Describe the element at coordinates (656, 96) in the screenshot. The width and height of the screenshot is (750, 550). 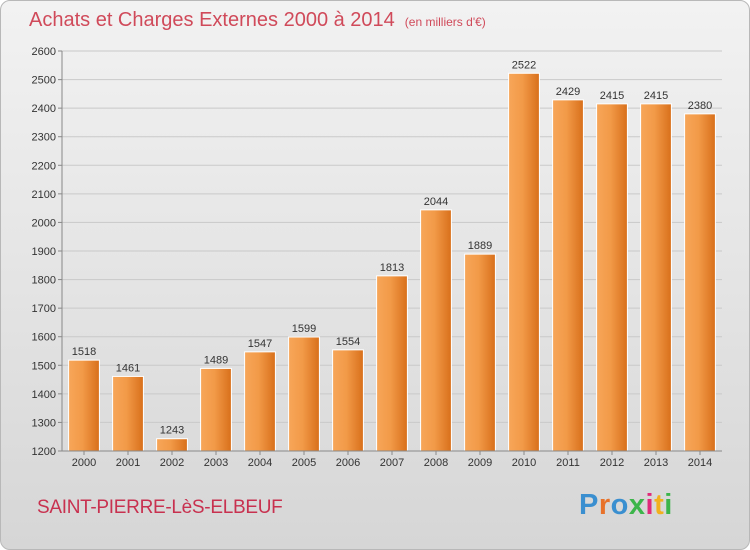
I see `data-label-2013: 2415` at that location.